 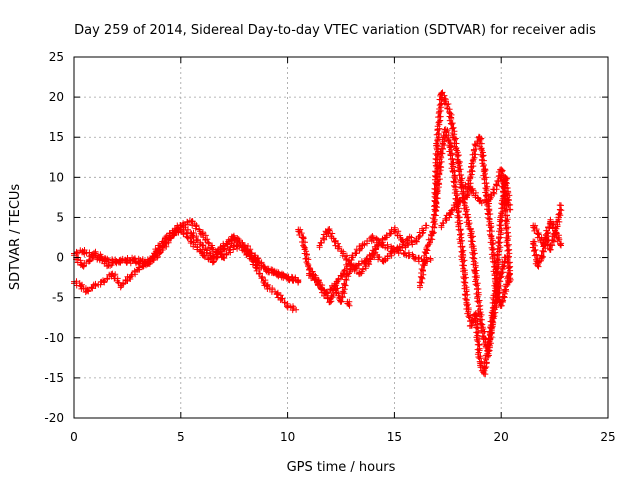 What do you see at coordinates (394, 437) in the screenshot?
I see `x-tick-label: 15` at bounding box center [394, 437].